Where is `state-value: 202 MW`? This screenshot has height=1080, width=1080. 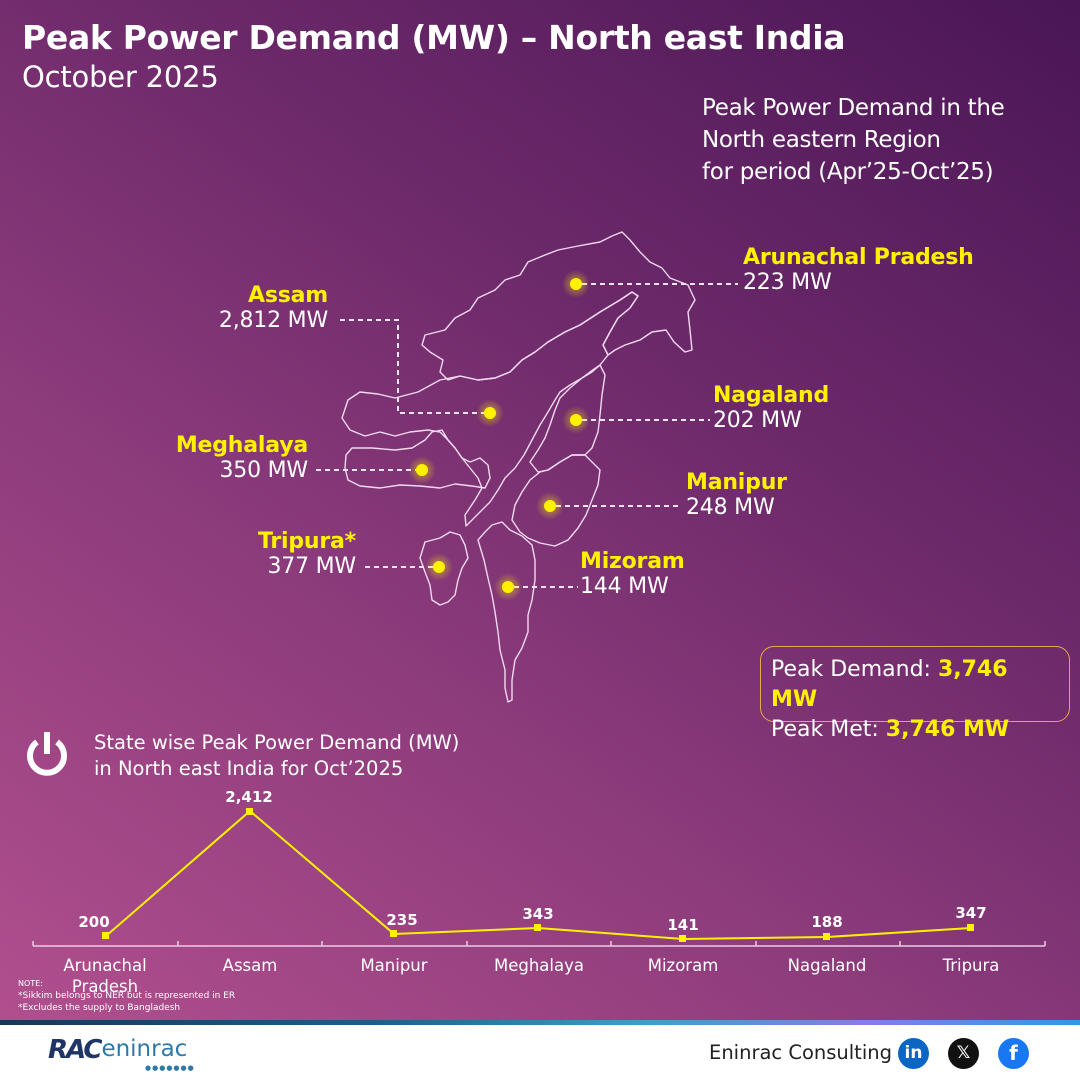 state-value: 202 MW is located at coordinates (757, 420).